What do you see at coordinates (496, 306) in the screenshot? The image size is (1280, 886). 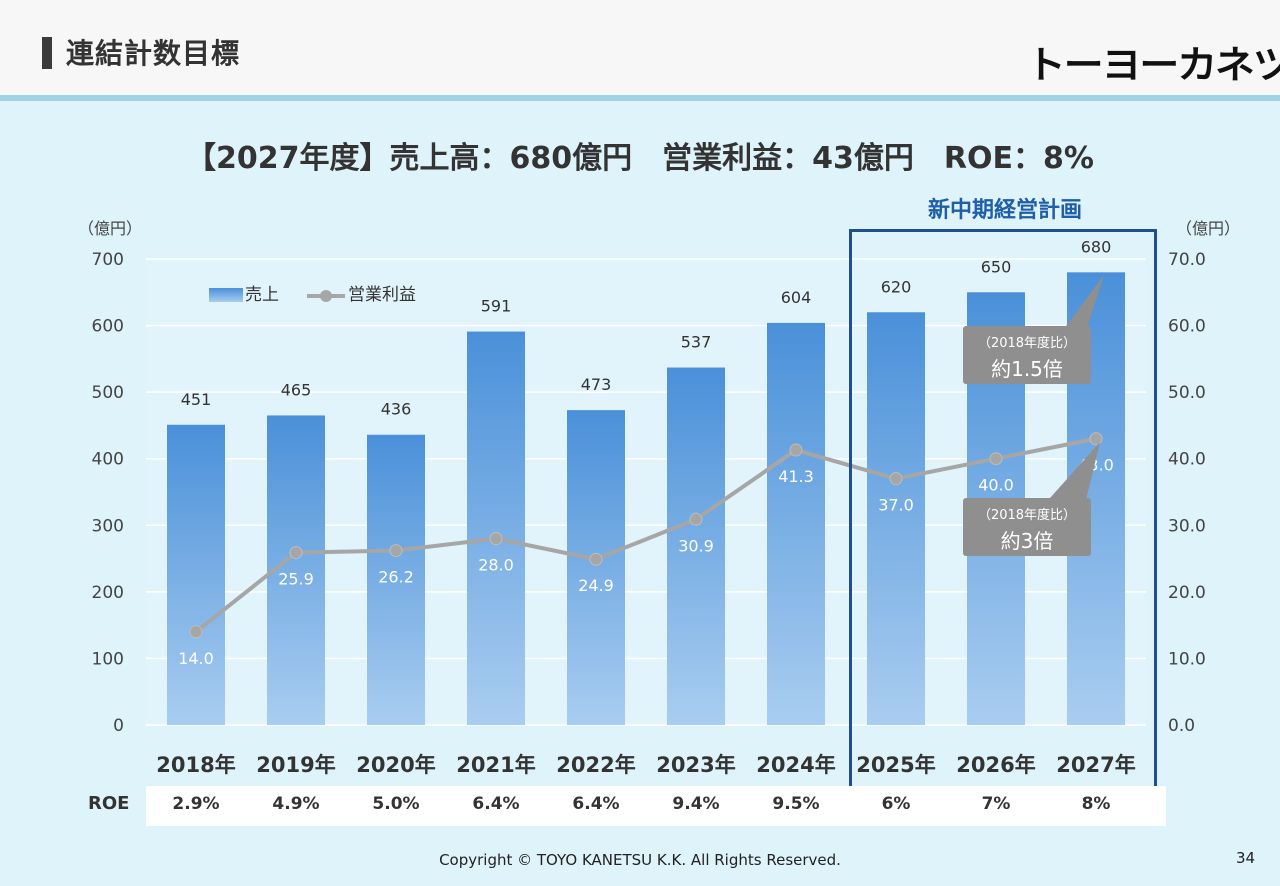 I see `sales-data-label: 591` at bounding box center [496, 306].